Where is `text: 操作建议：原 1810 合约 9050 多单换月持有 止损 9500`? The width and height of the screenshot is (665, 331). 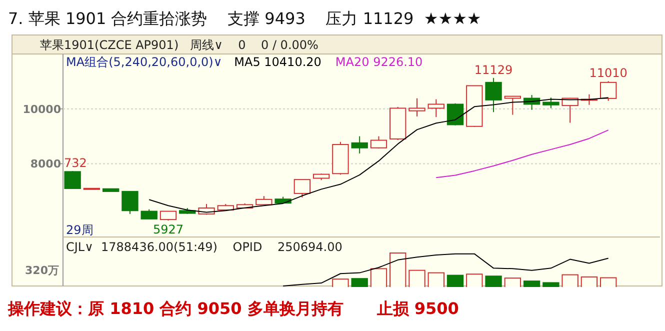
text: 操作建议：原 1810 合约 9050 多单换月持有 止损 9500 is located at coordinates (233, 308).